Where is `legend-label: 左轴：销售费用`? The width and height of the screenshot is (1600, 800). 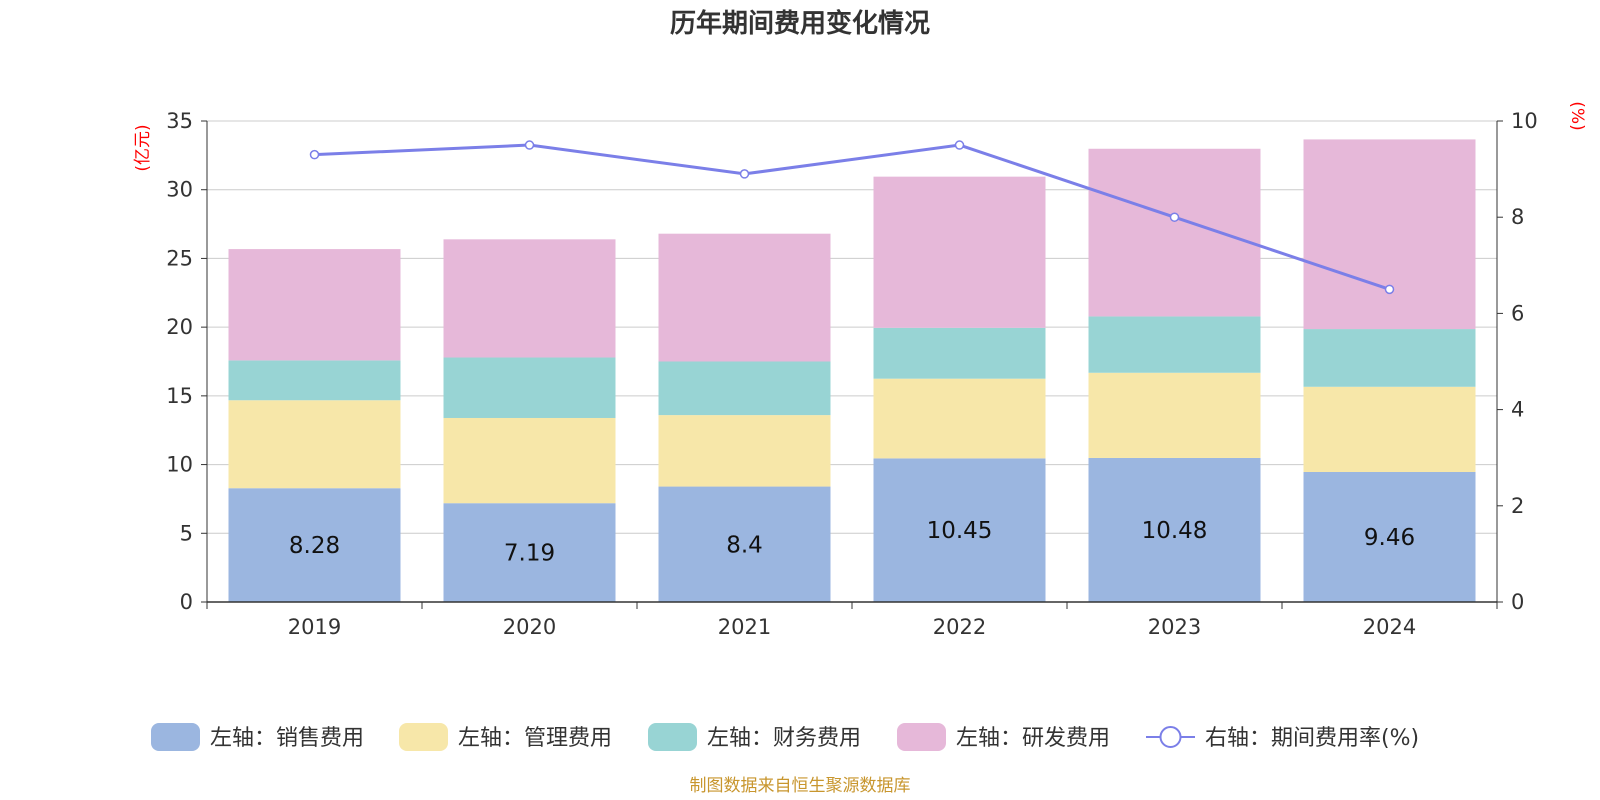 legend-label: 左轴：销售费用 is located at coordinates (287, 738).